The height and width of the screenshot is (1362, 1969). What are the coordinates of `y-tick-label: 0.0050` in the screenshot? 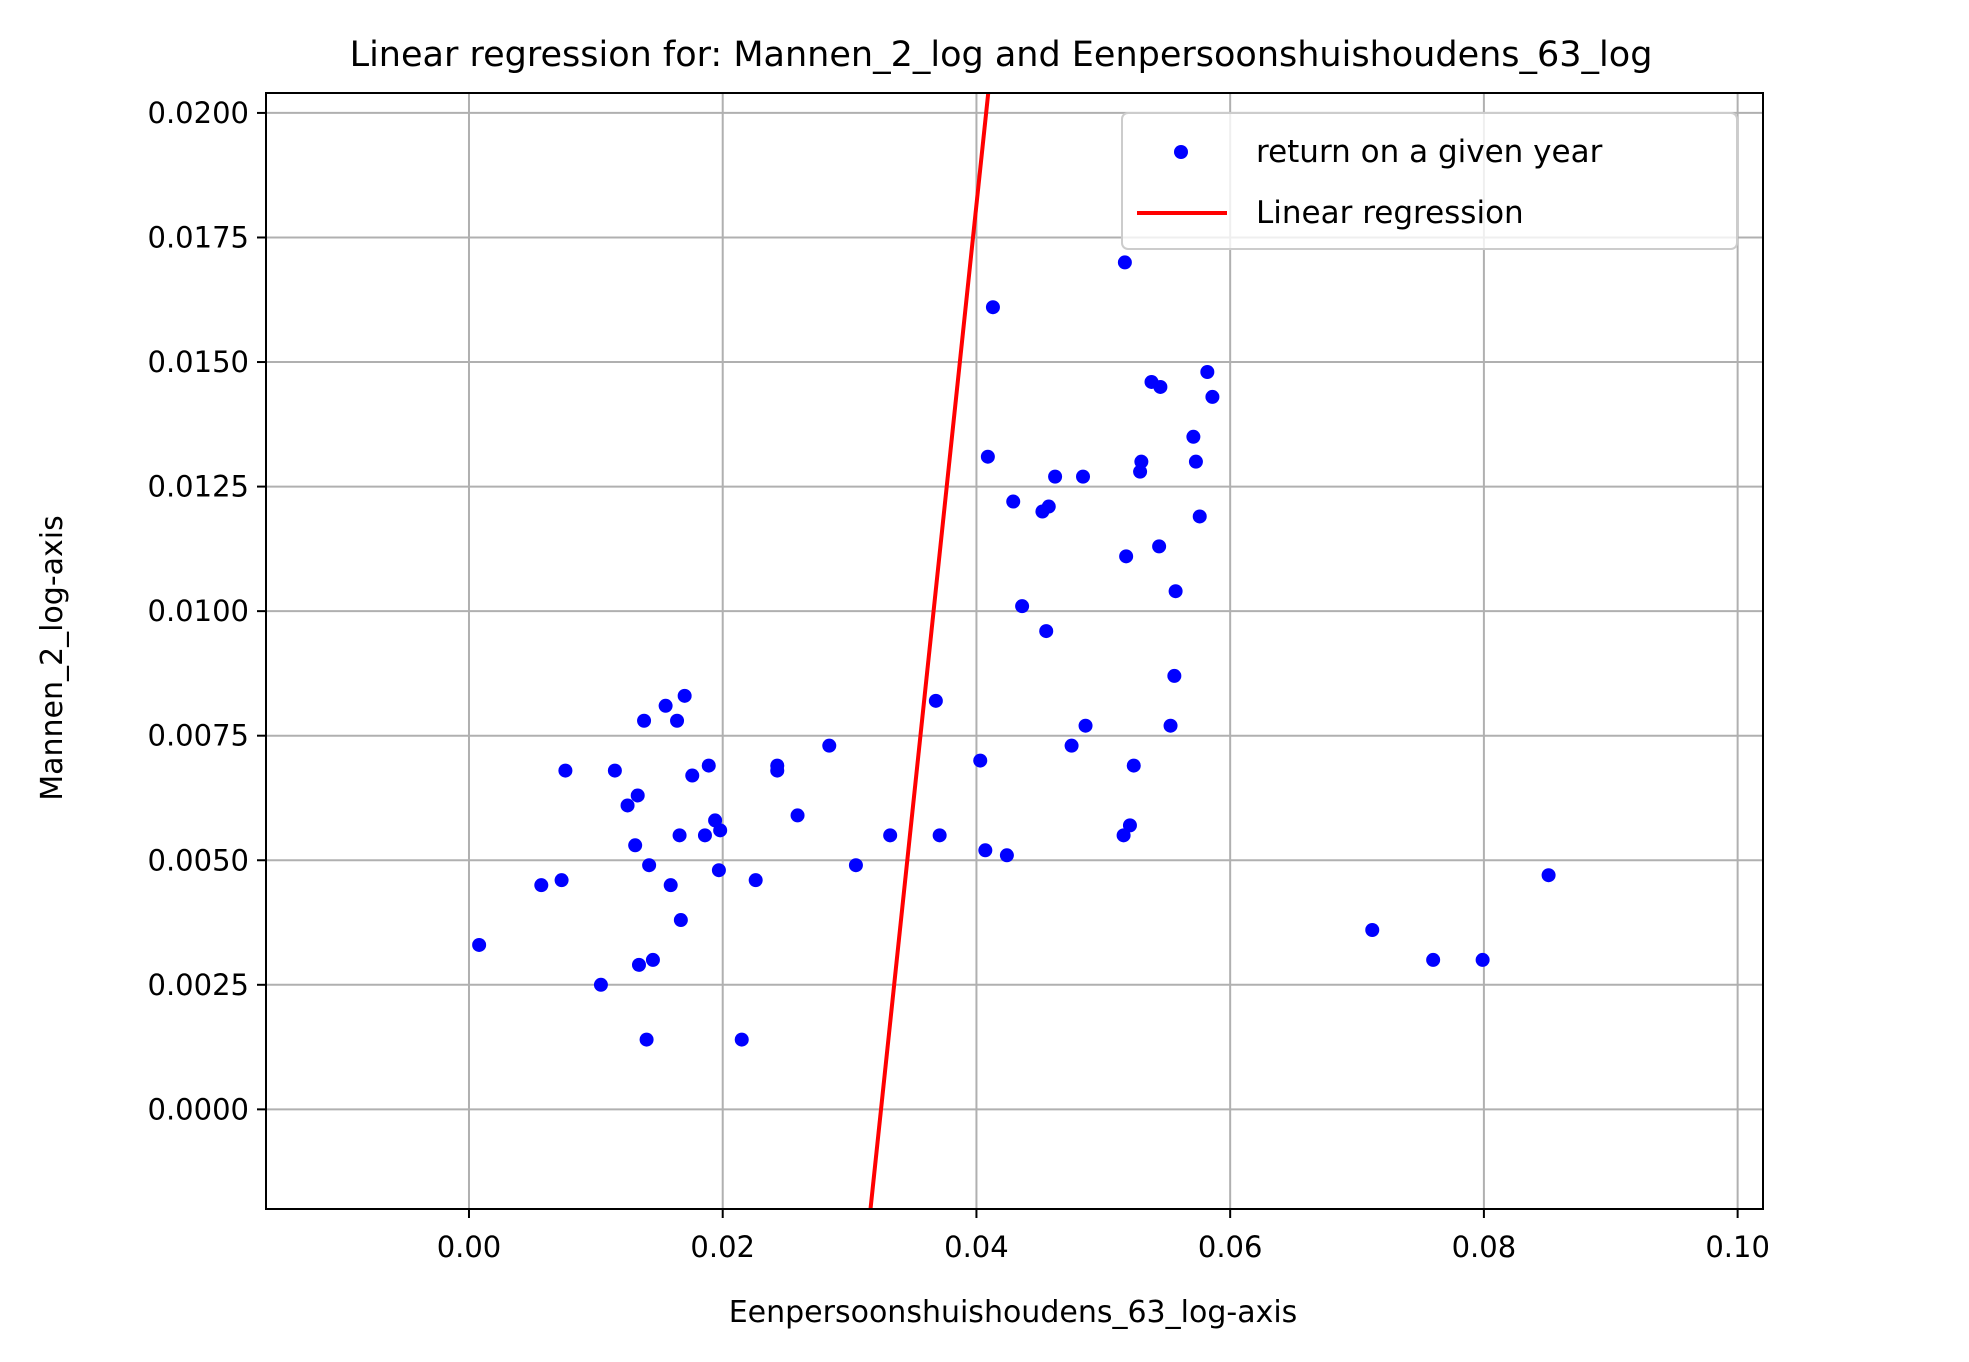 It's located at (198, 860).